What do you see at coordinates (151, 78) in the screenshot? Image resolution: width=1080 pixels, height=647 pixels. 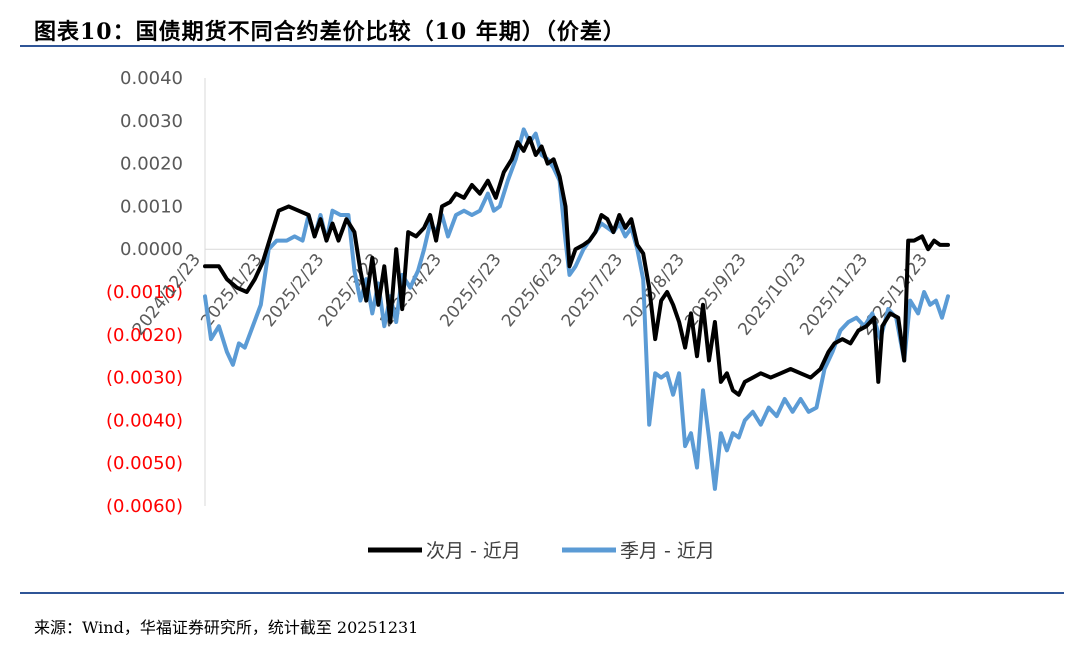 I see `y-tick-label: 0.0040` at bounding box center [151, 78].